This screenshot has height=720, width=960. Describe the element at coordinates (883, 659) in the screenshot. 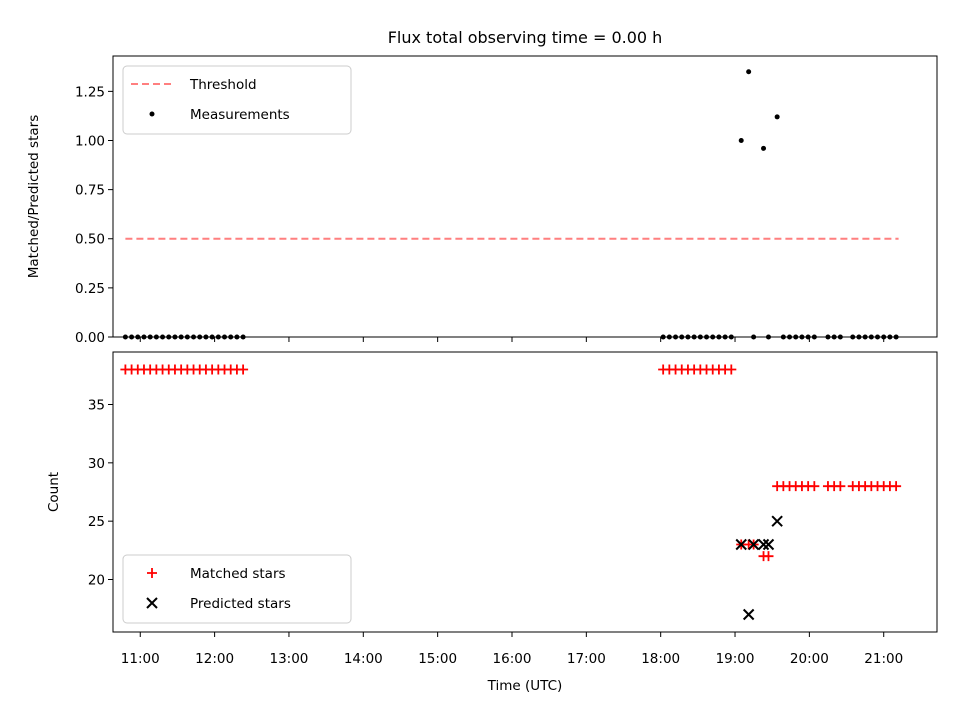

I see `x-tick-label: 21:00` at that location.